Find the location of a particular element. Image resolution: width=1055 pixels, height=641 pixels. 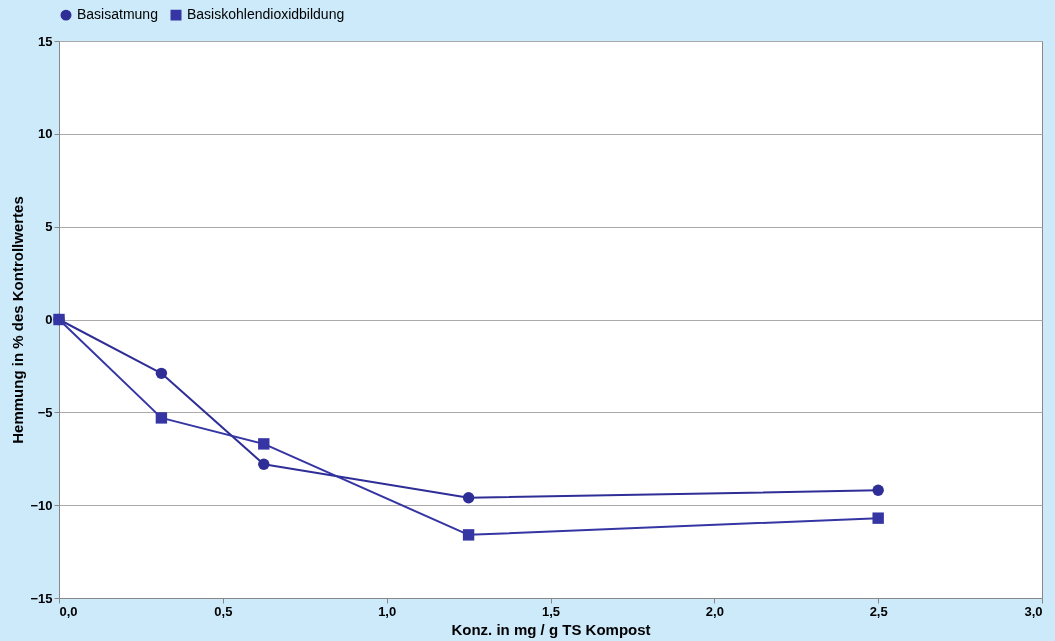

y-tick-label: 0 is located at coordinates (49, 319).